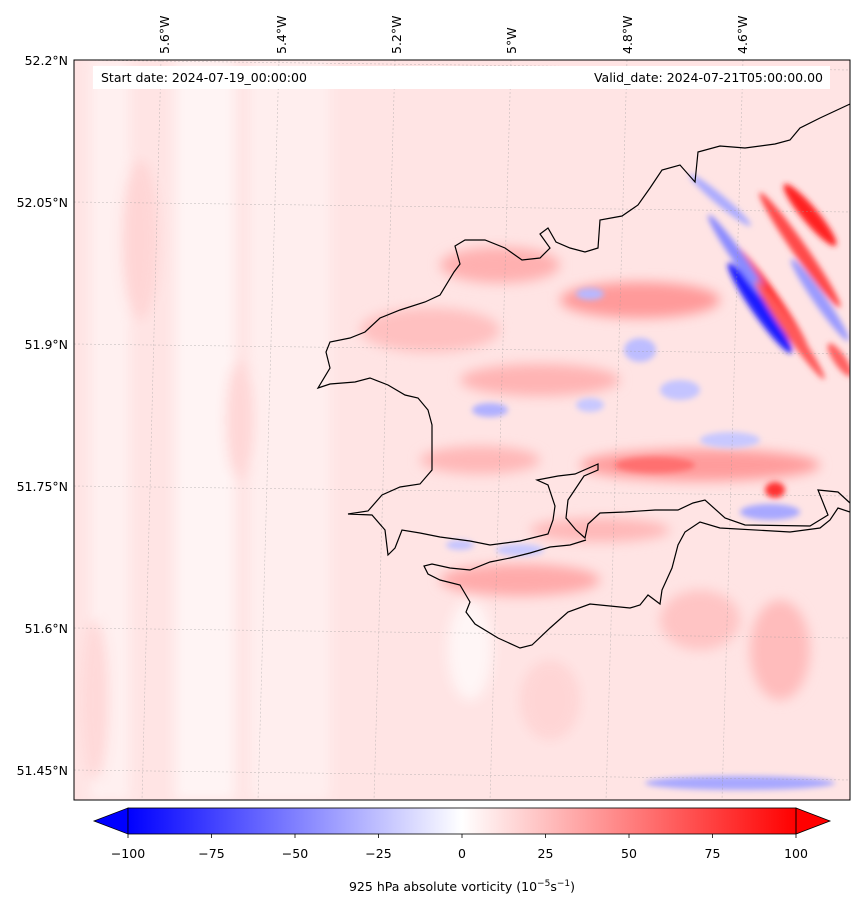 This screenshot has width=859, height=908. I want to click on start-date-label: Start date: 2024-07-19_00:00:00, so click(204, 77).